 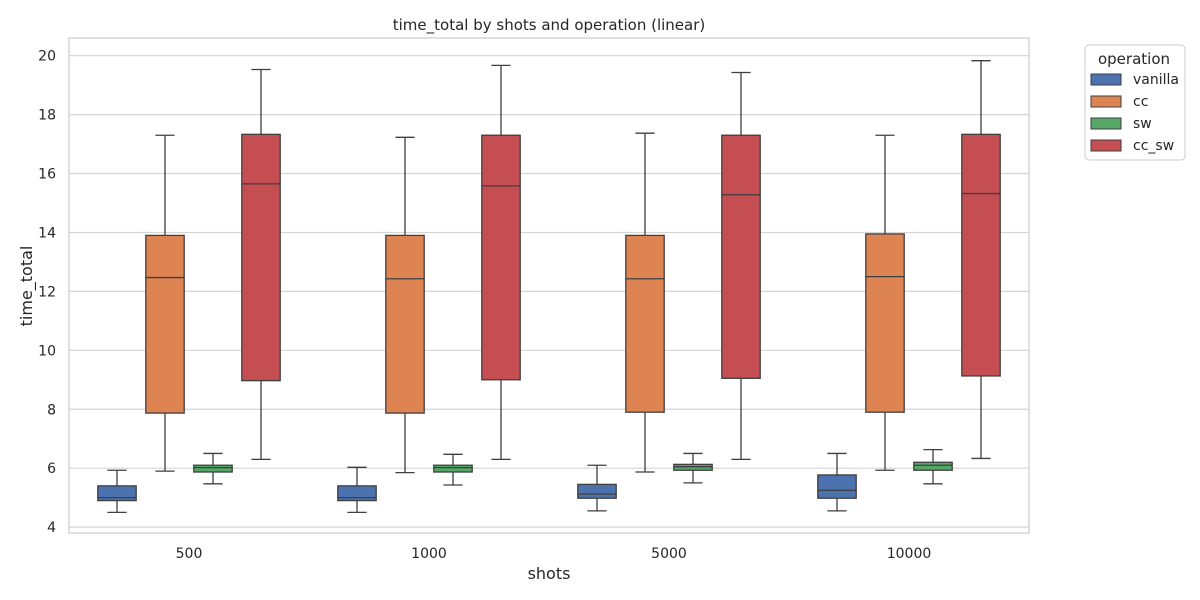 What do you see at coordinates (909, 554) in the screenshot?
I see `x-tick-label: 10000` at bounding box center [909, 554].